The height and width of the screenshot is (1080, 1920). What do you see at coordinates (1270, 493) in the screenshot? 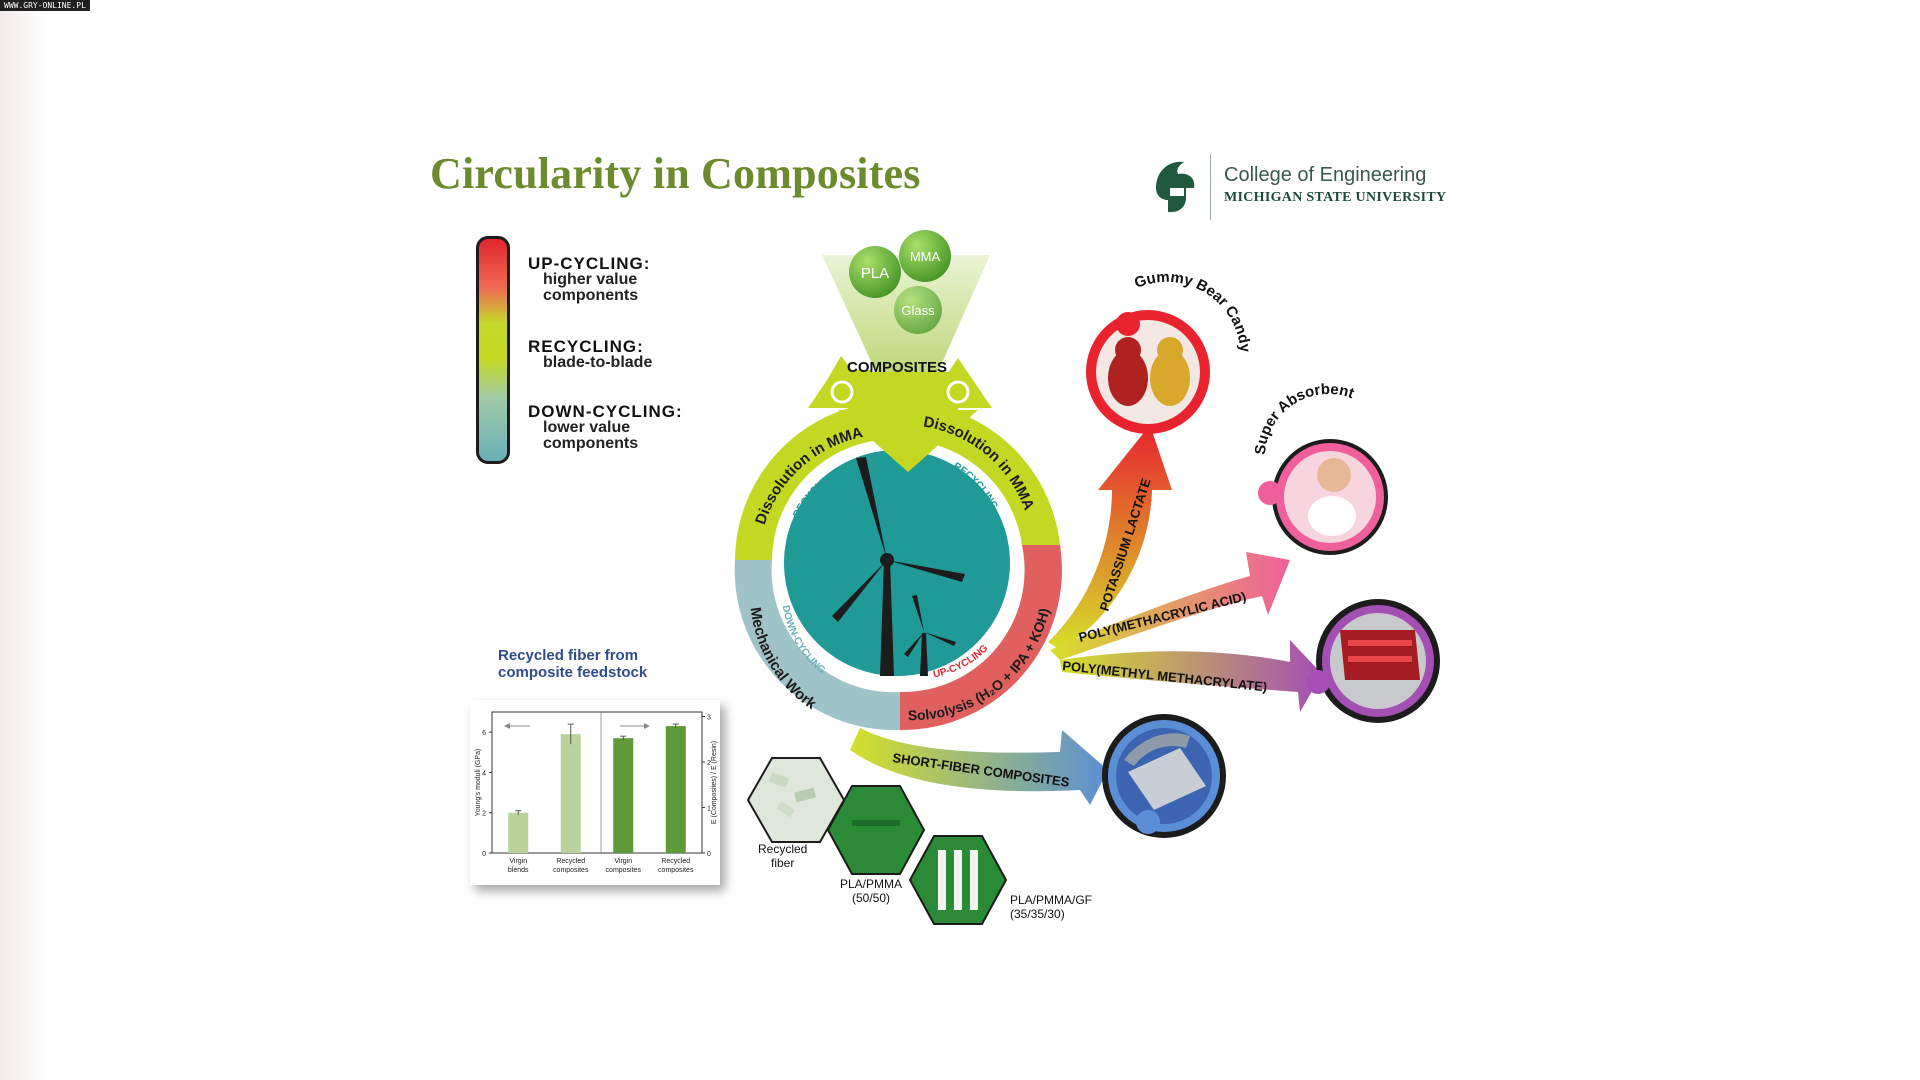
I see `recycle-badge-super` at bounding box center [1270, 493].